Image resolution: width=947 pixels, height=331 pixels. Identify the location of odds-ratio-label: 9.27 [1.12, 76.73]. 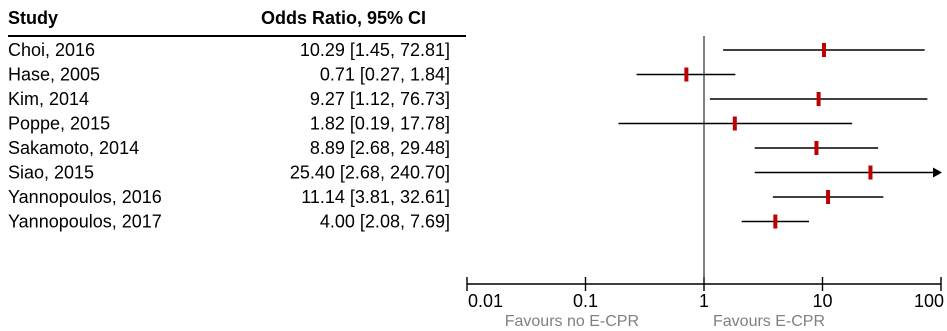
(380, 99).